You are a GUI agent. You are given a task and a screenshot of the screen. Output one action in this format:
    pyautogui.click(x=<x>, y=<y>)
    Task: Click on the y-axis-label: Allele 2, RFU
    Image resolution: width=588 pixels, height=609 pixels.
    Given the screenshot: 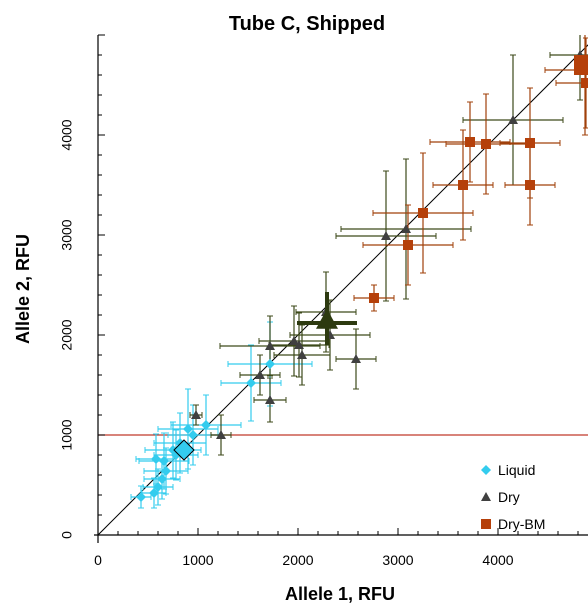 What is the action you would take?
    pyautogui.click(x=23, y=289)
    